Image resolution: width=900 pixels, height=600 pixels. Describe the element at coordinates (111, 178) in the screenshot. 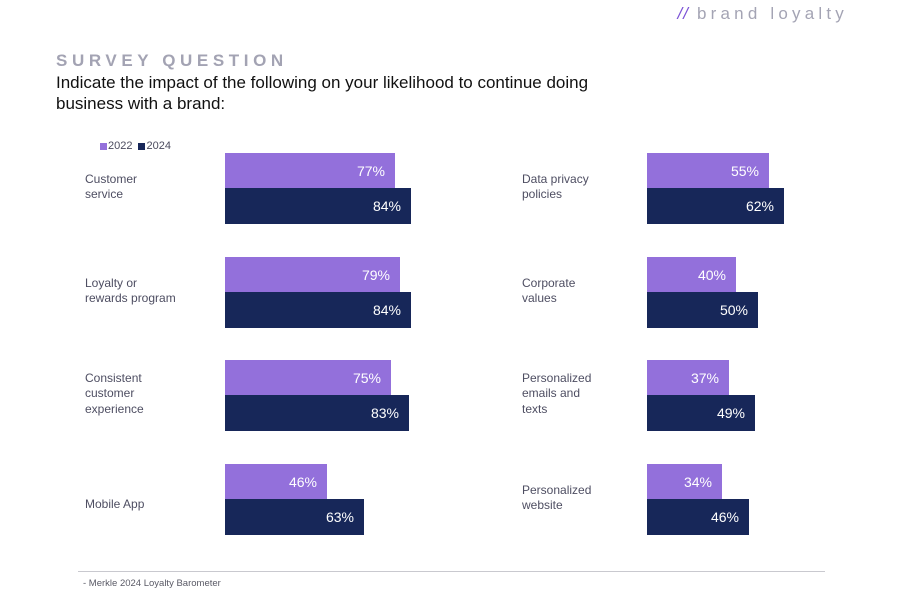

I see `category-label-line: Customer` at that location.